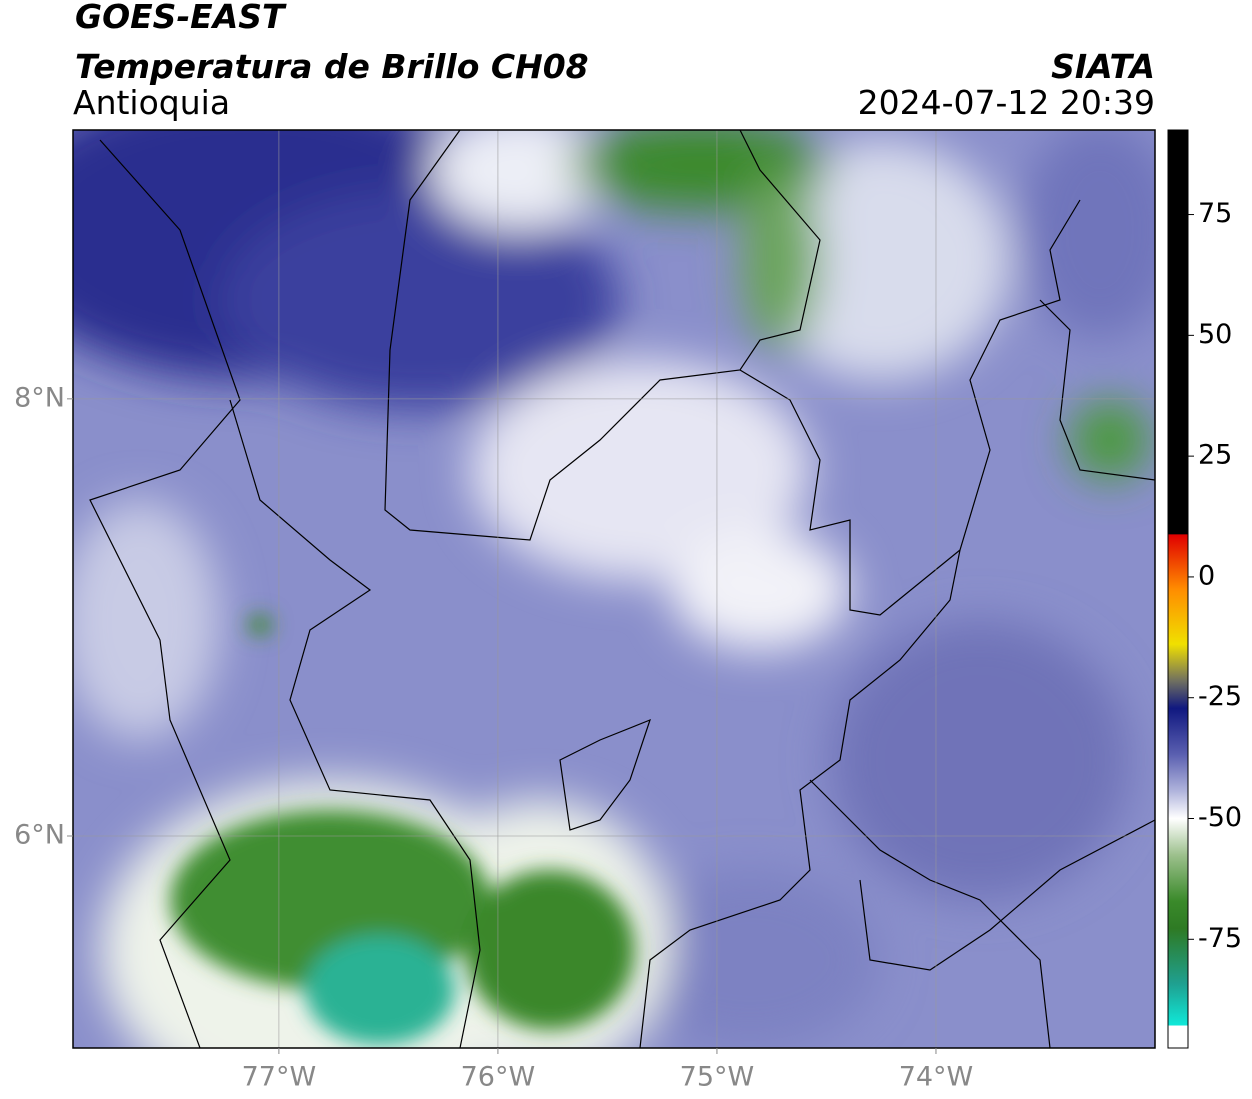  What do you see at coordinates (332, 66) in the screenshot?
I see `product-title: Temperatura de Brillo CH08` at bounding box center [332, 66].